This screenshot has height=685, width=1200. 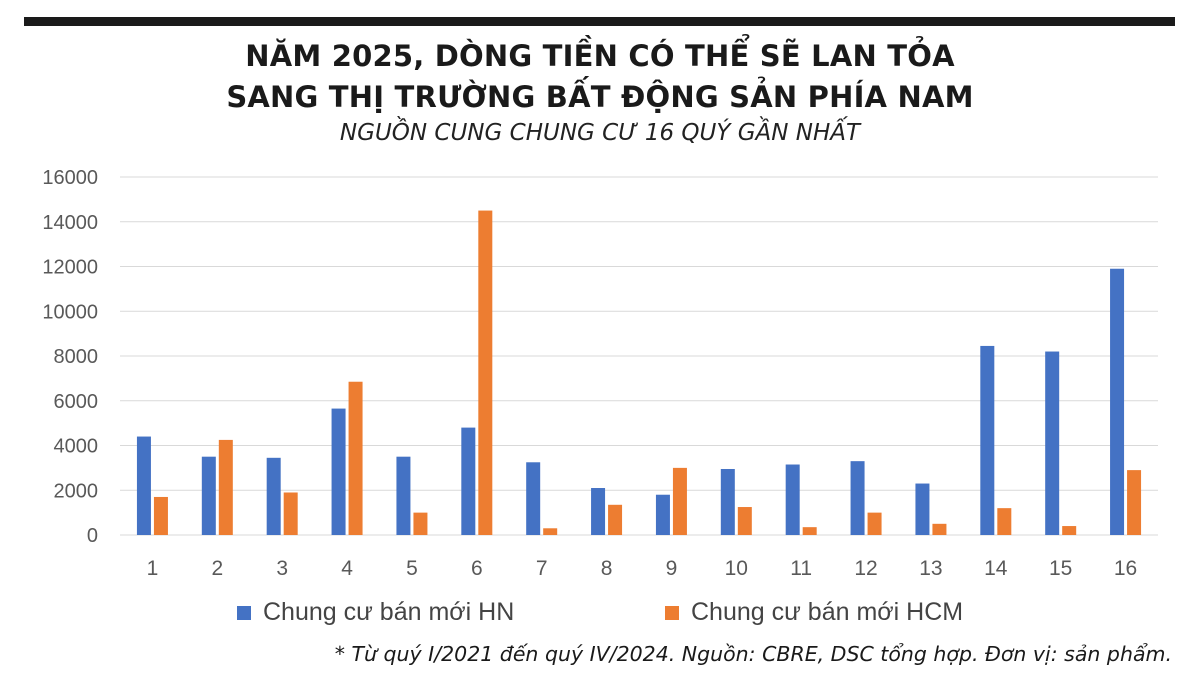 What do you see at coordinates (542, 568) in the screenshot?
I see `x-tick-label: 7` at bounding box center [542, 568].